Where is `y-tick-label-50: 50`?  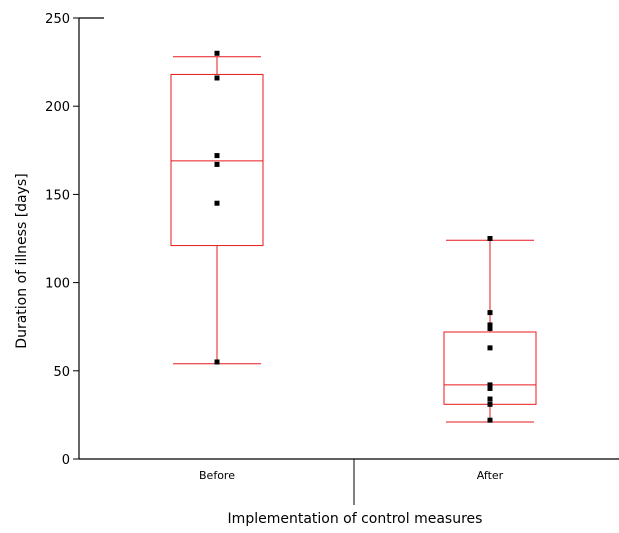 y-tick-label-50: 50 is located at coordinates (61, 372).